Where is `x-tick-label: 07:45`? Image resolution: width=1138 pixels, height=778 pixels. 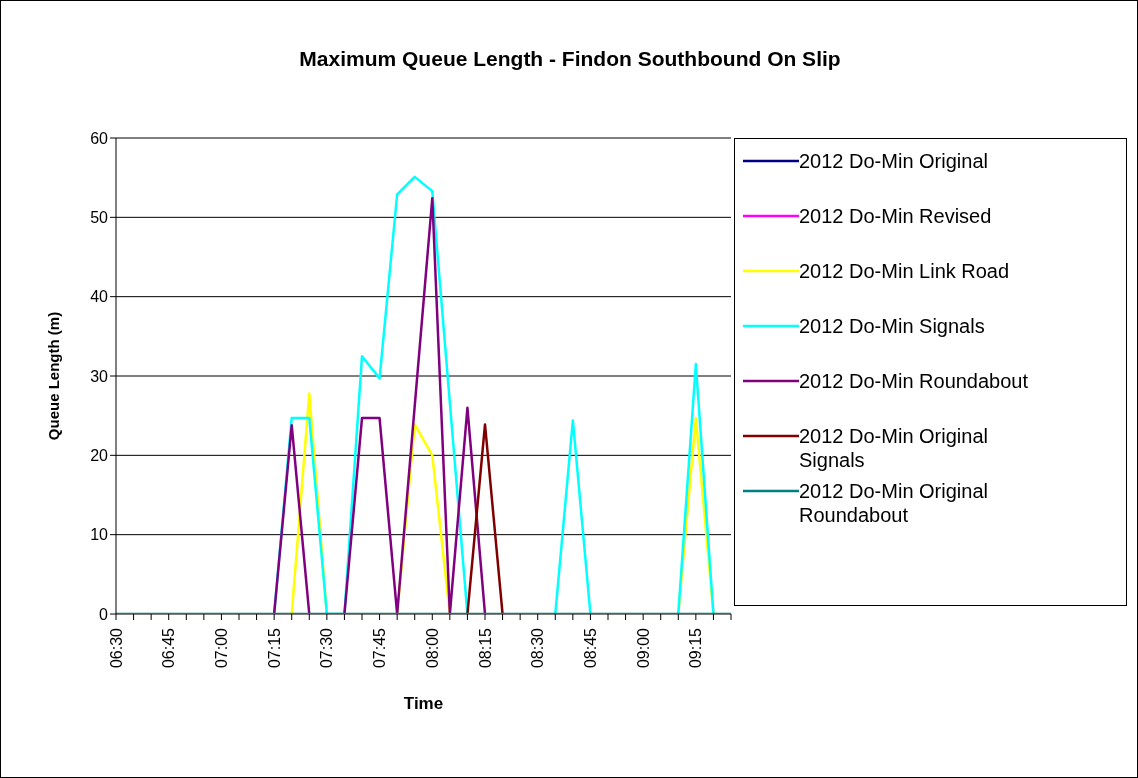 x-tick-label: 07:45 is located at coordinates (380, 648).